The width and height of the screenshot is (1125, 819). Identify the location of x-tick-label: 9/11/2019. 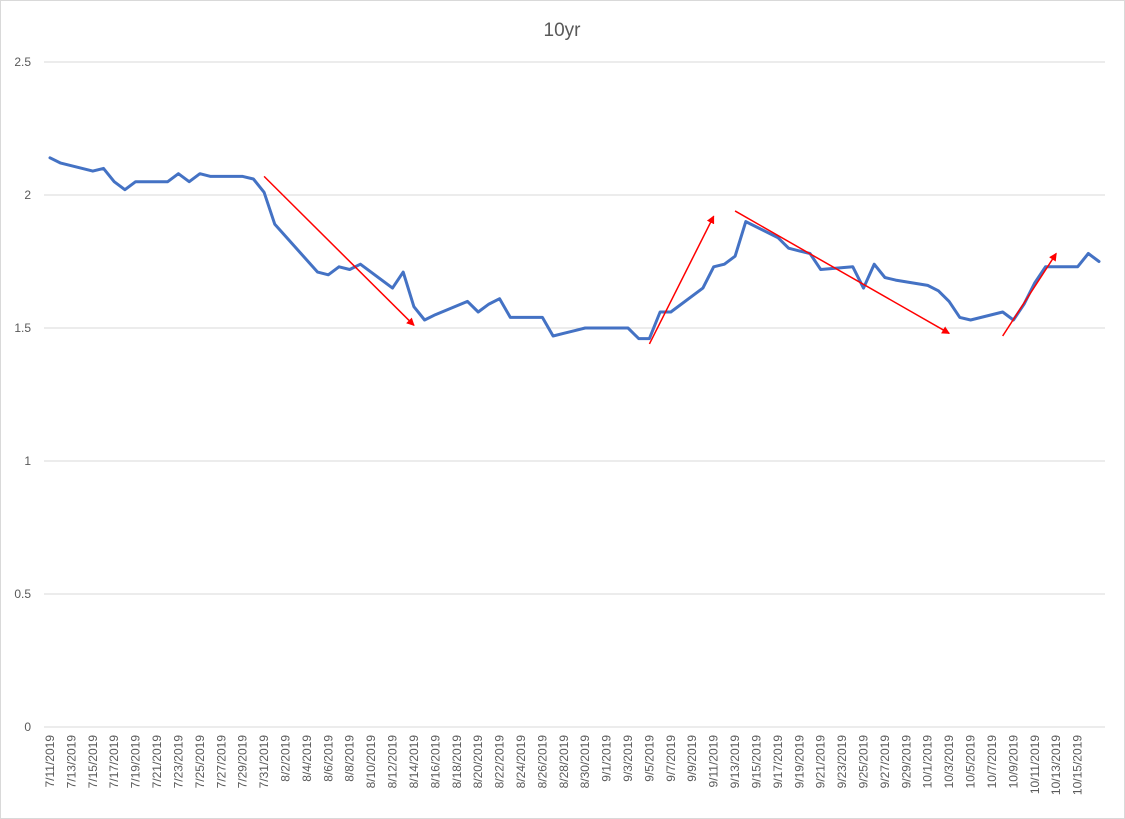
(714, 761).